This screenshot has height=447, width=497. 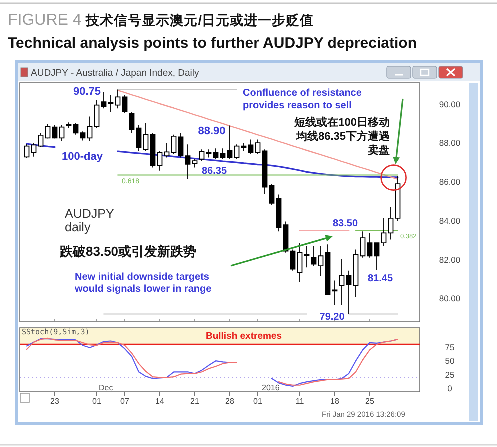 What do you see at coordinates (55, 401) in the screenshot?
I see `x-tick-label: 23` at bounding box center [55, 401].